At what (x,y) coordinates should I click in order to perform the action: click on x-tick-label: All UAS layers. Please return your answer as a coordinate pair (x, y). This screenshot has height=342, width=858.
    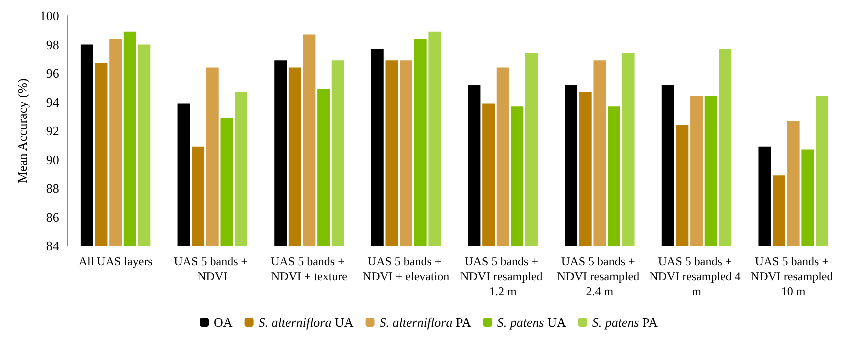
    Looking at the image, I should click on (116, 261).